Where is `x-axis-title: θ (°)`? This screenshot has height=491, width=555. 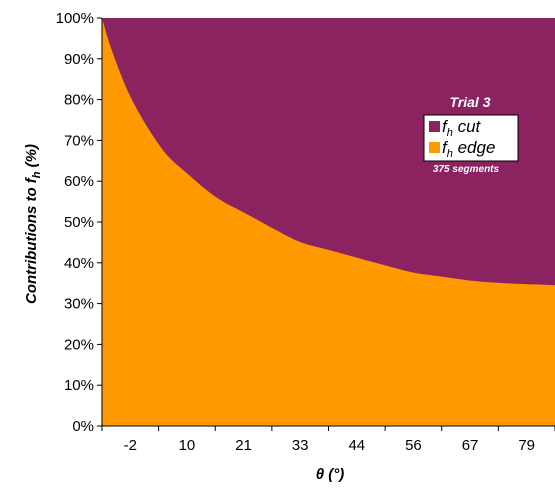 x-axis-title: θ (°) is located at coordinates (330, 474).